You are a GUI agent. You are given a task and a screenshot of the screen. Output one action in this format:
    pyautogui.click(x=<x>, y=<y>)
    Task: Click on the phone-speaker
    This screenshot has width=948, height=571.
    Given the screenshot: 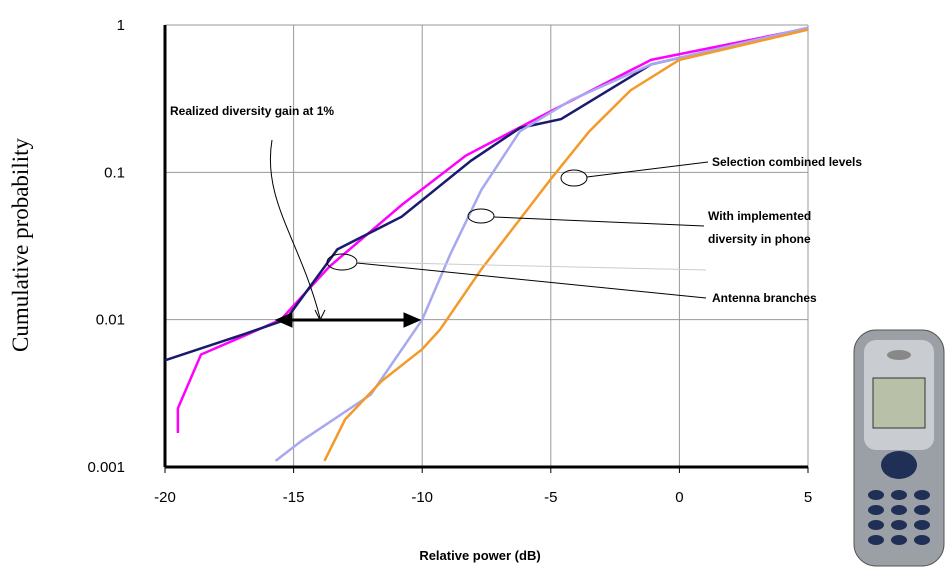 What is the action you would take?
    pyautogui.click(x=899, y=355)
    